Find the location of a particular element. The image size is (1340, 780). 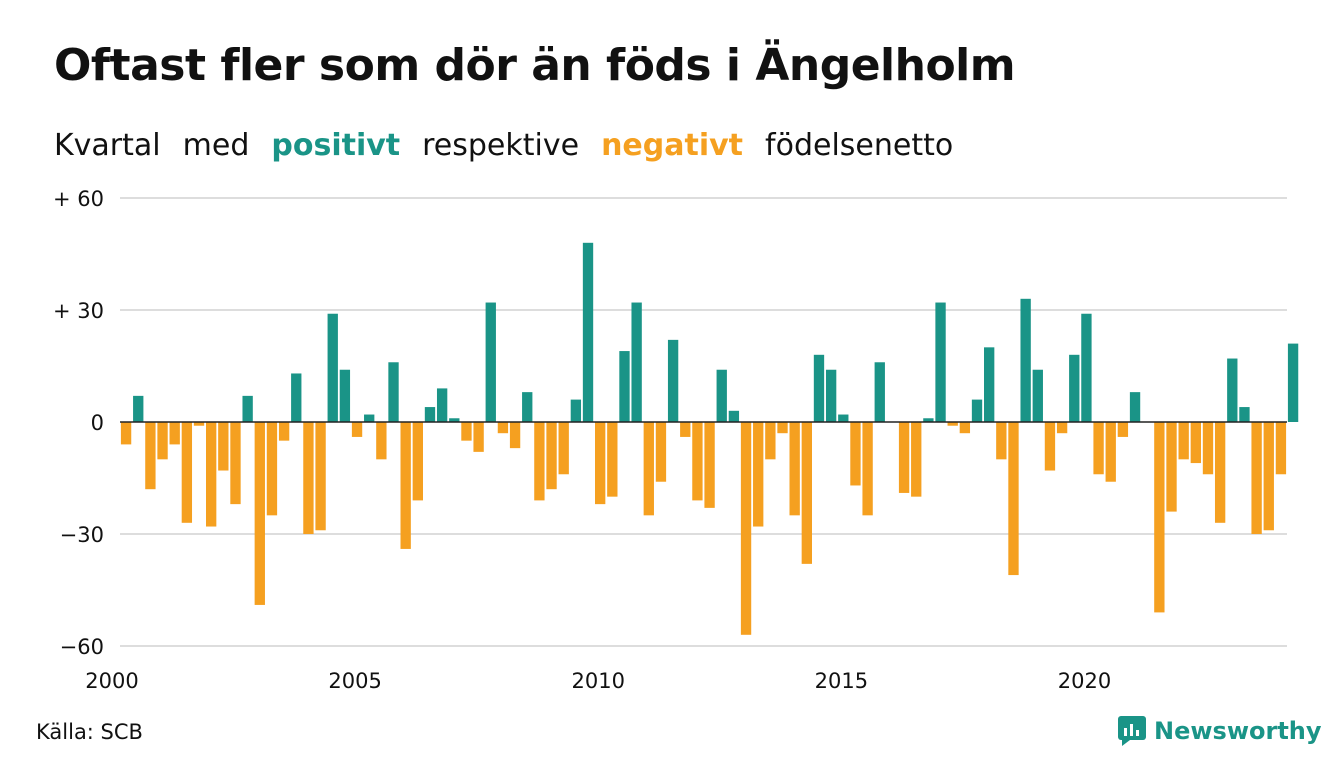

x-tick-labels: 2000 2005 2010 2015 2020 is located at coordinates (598, 681).